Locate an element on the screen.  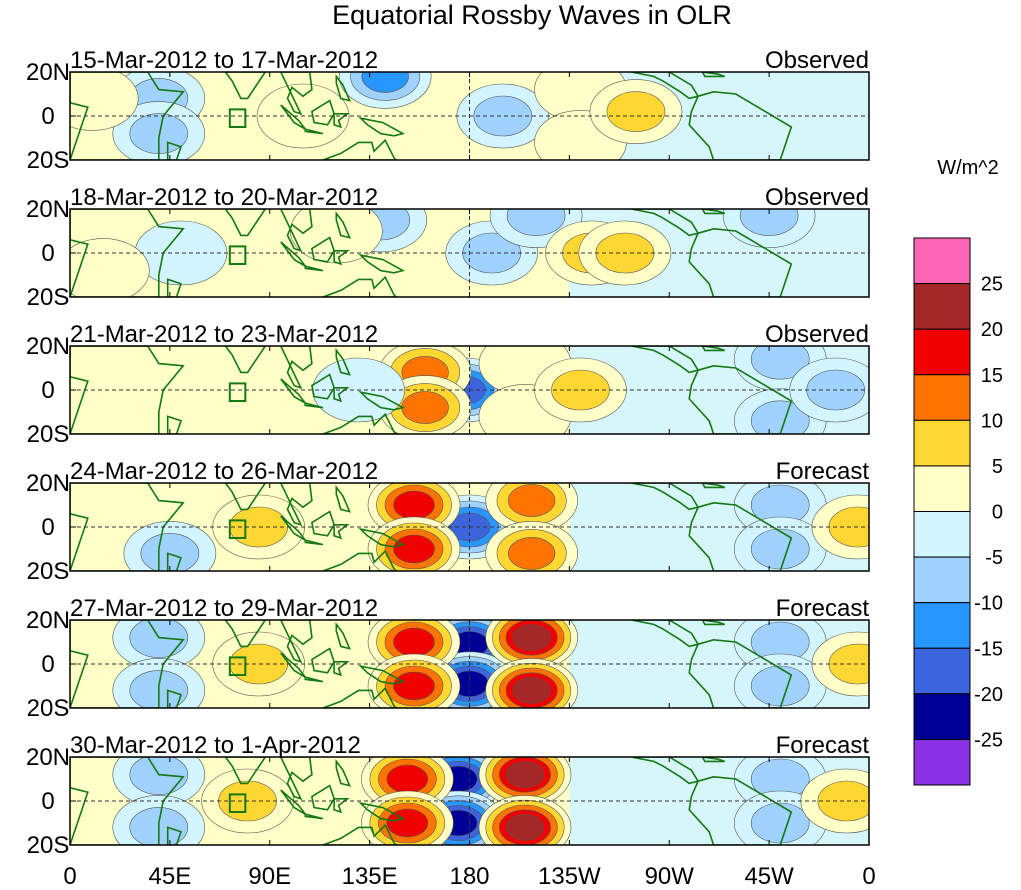
colorbar-label: -15 is located at coordinates (988, 649).